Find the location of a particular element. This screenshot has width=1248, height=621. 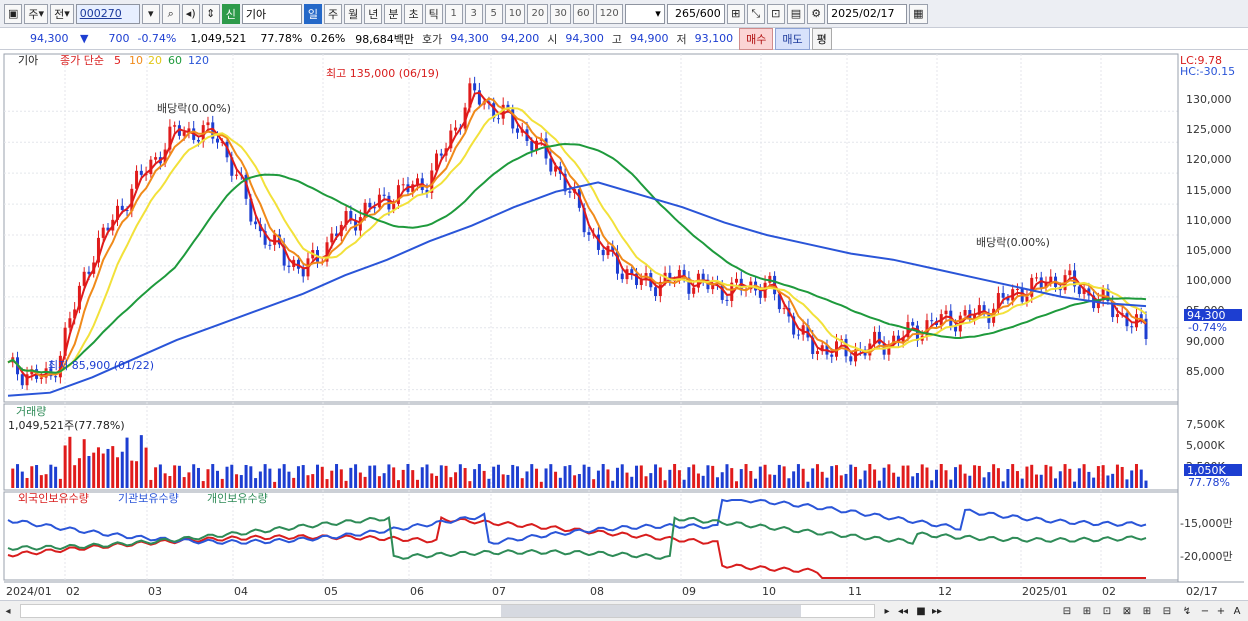

fast-forward-icon: ▸▸ is located at coordinates (937, 611).